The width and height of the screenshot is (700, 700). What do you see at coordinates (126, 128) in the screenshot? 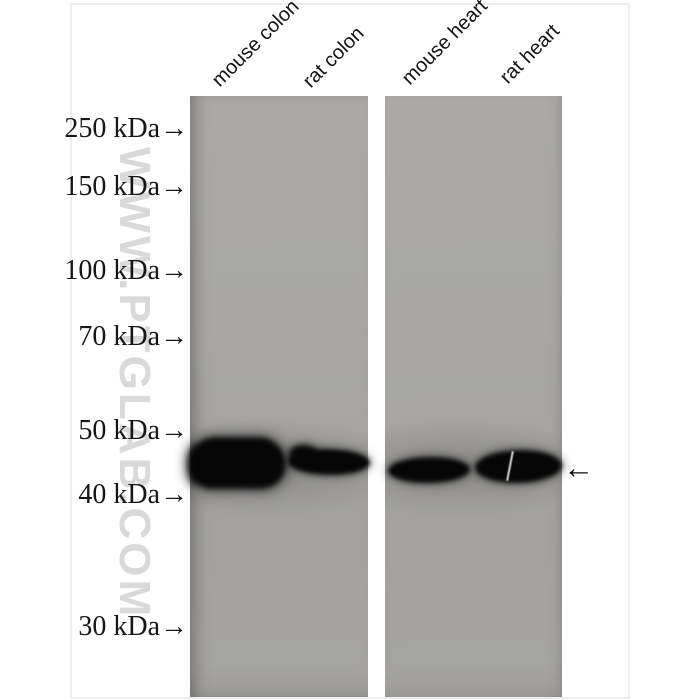
I see `marker-label-250kda: 250 kDa→` at bounding box center [126, 128].